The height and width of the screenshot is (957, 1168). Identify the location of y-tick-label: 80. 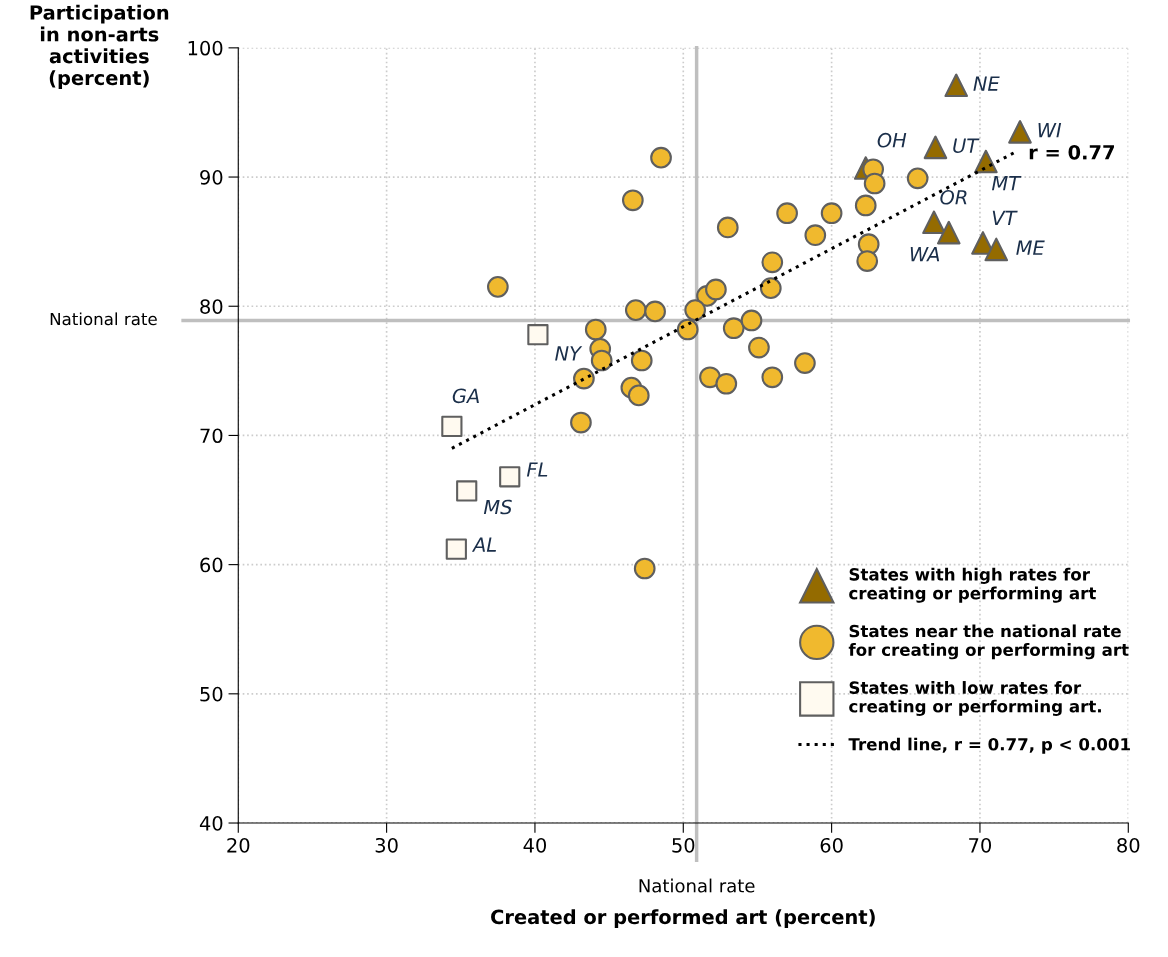
(211, 306).